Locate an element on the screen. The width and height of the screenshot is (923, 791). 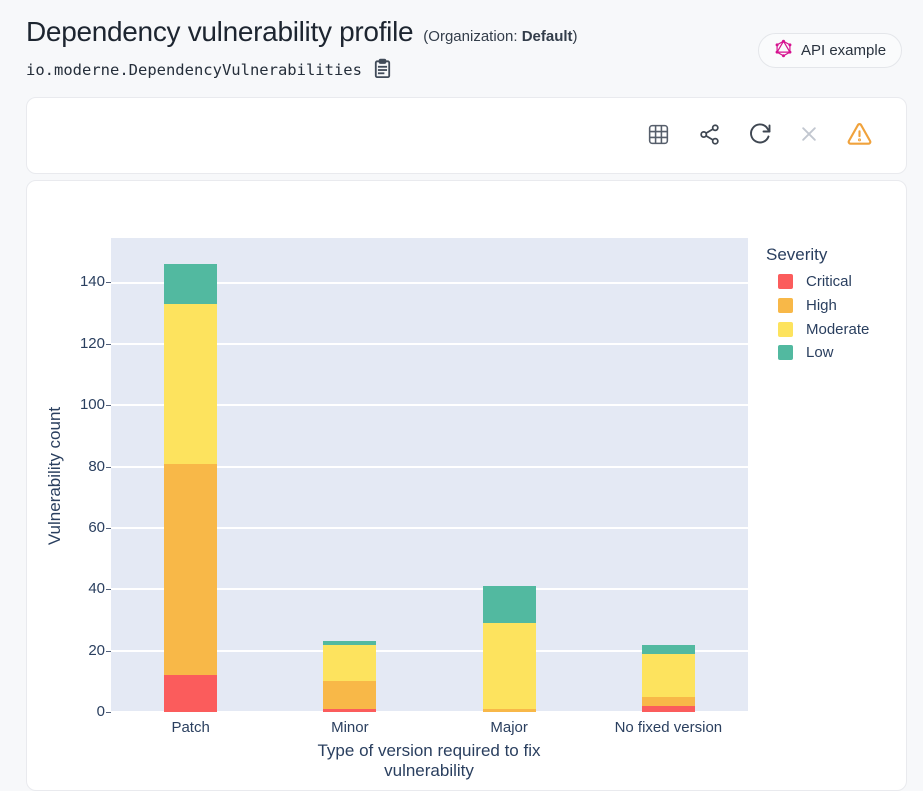
bar-patch is located at coordinates (191, 488).